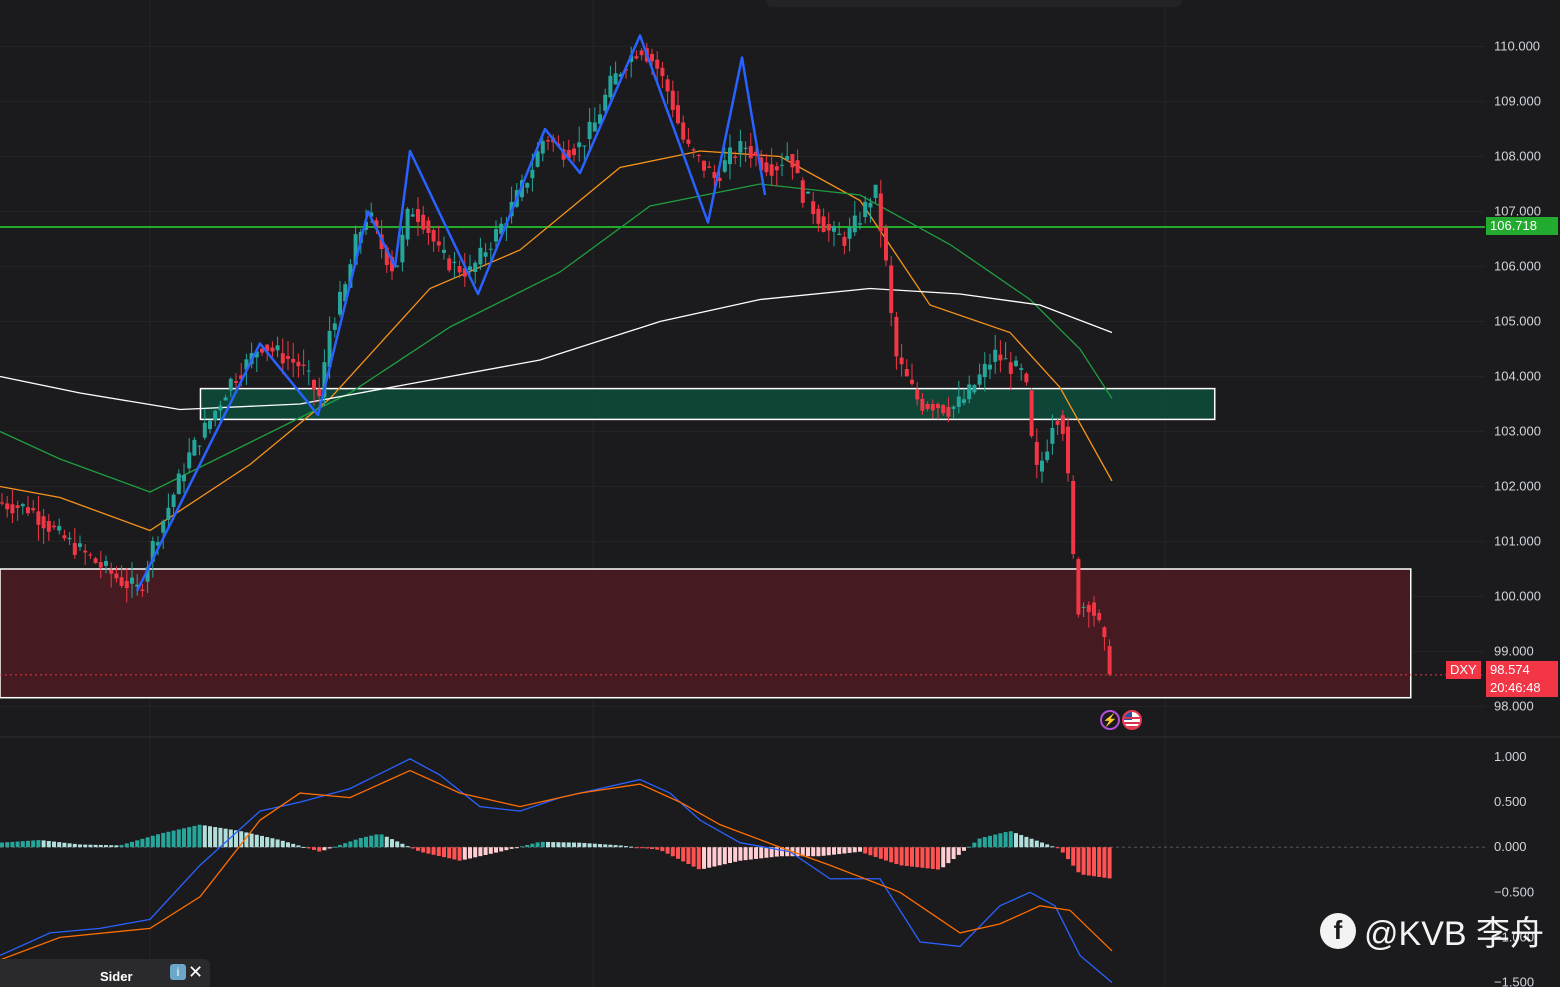 The height and width of the screenshot is (987, 1560). What do you see at coordinates (178, 972) in the screenshot?
I see `info-icon: i` at bounding box center [178, 972].